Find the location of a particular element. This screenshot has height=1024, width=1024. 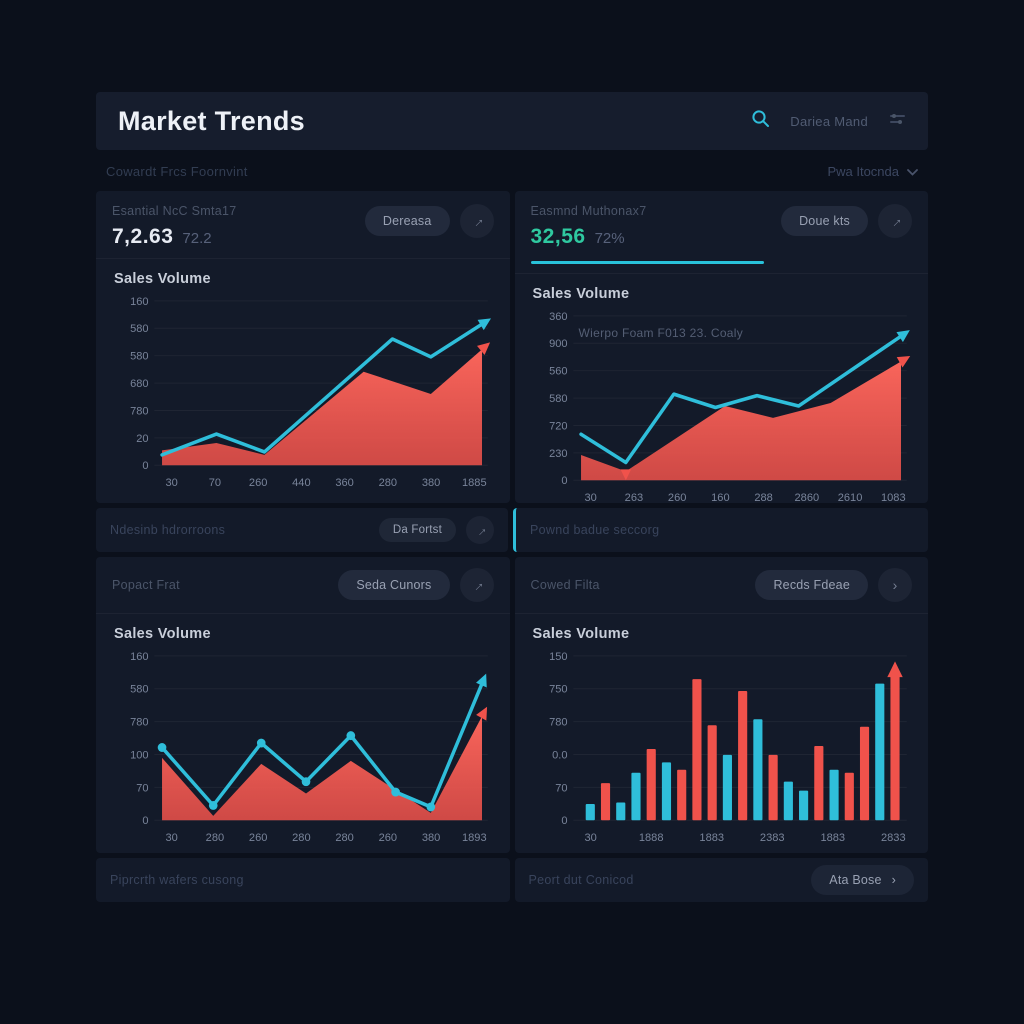

panel-1-value-suffix: 72.2 is located at coordinates (197, 238).